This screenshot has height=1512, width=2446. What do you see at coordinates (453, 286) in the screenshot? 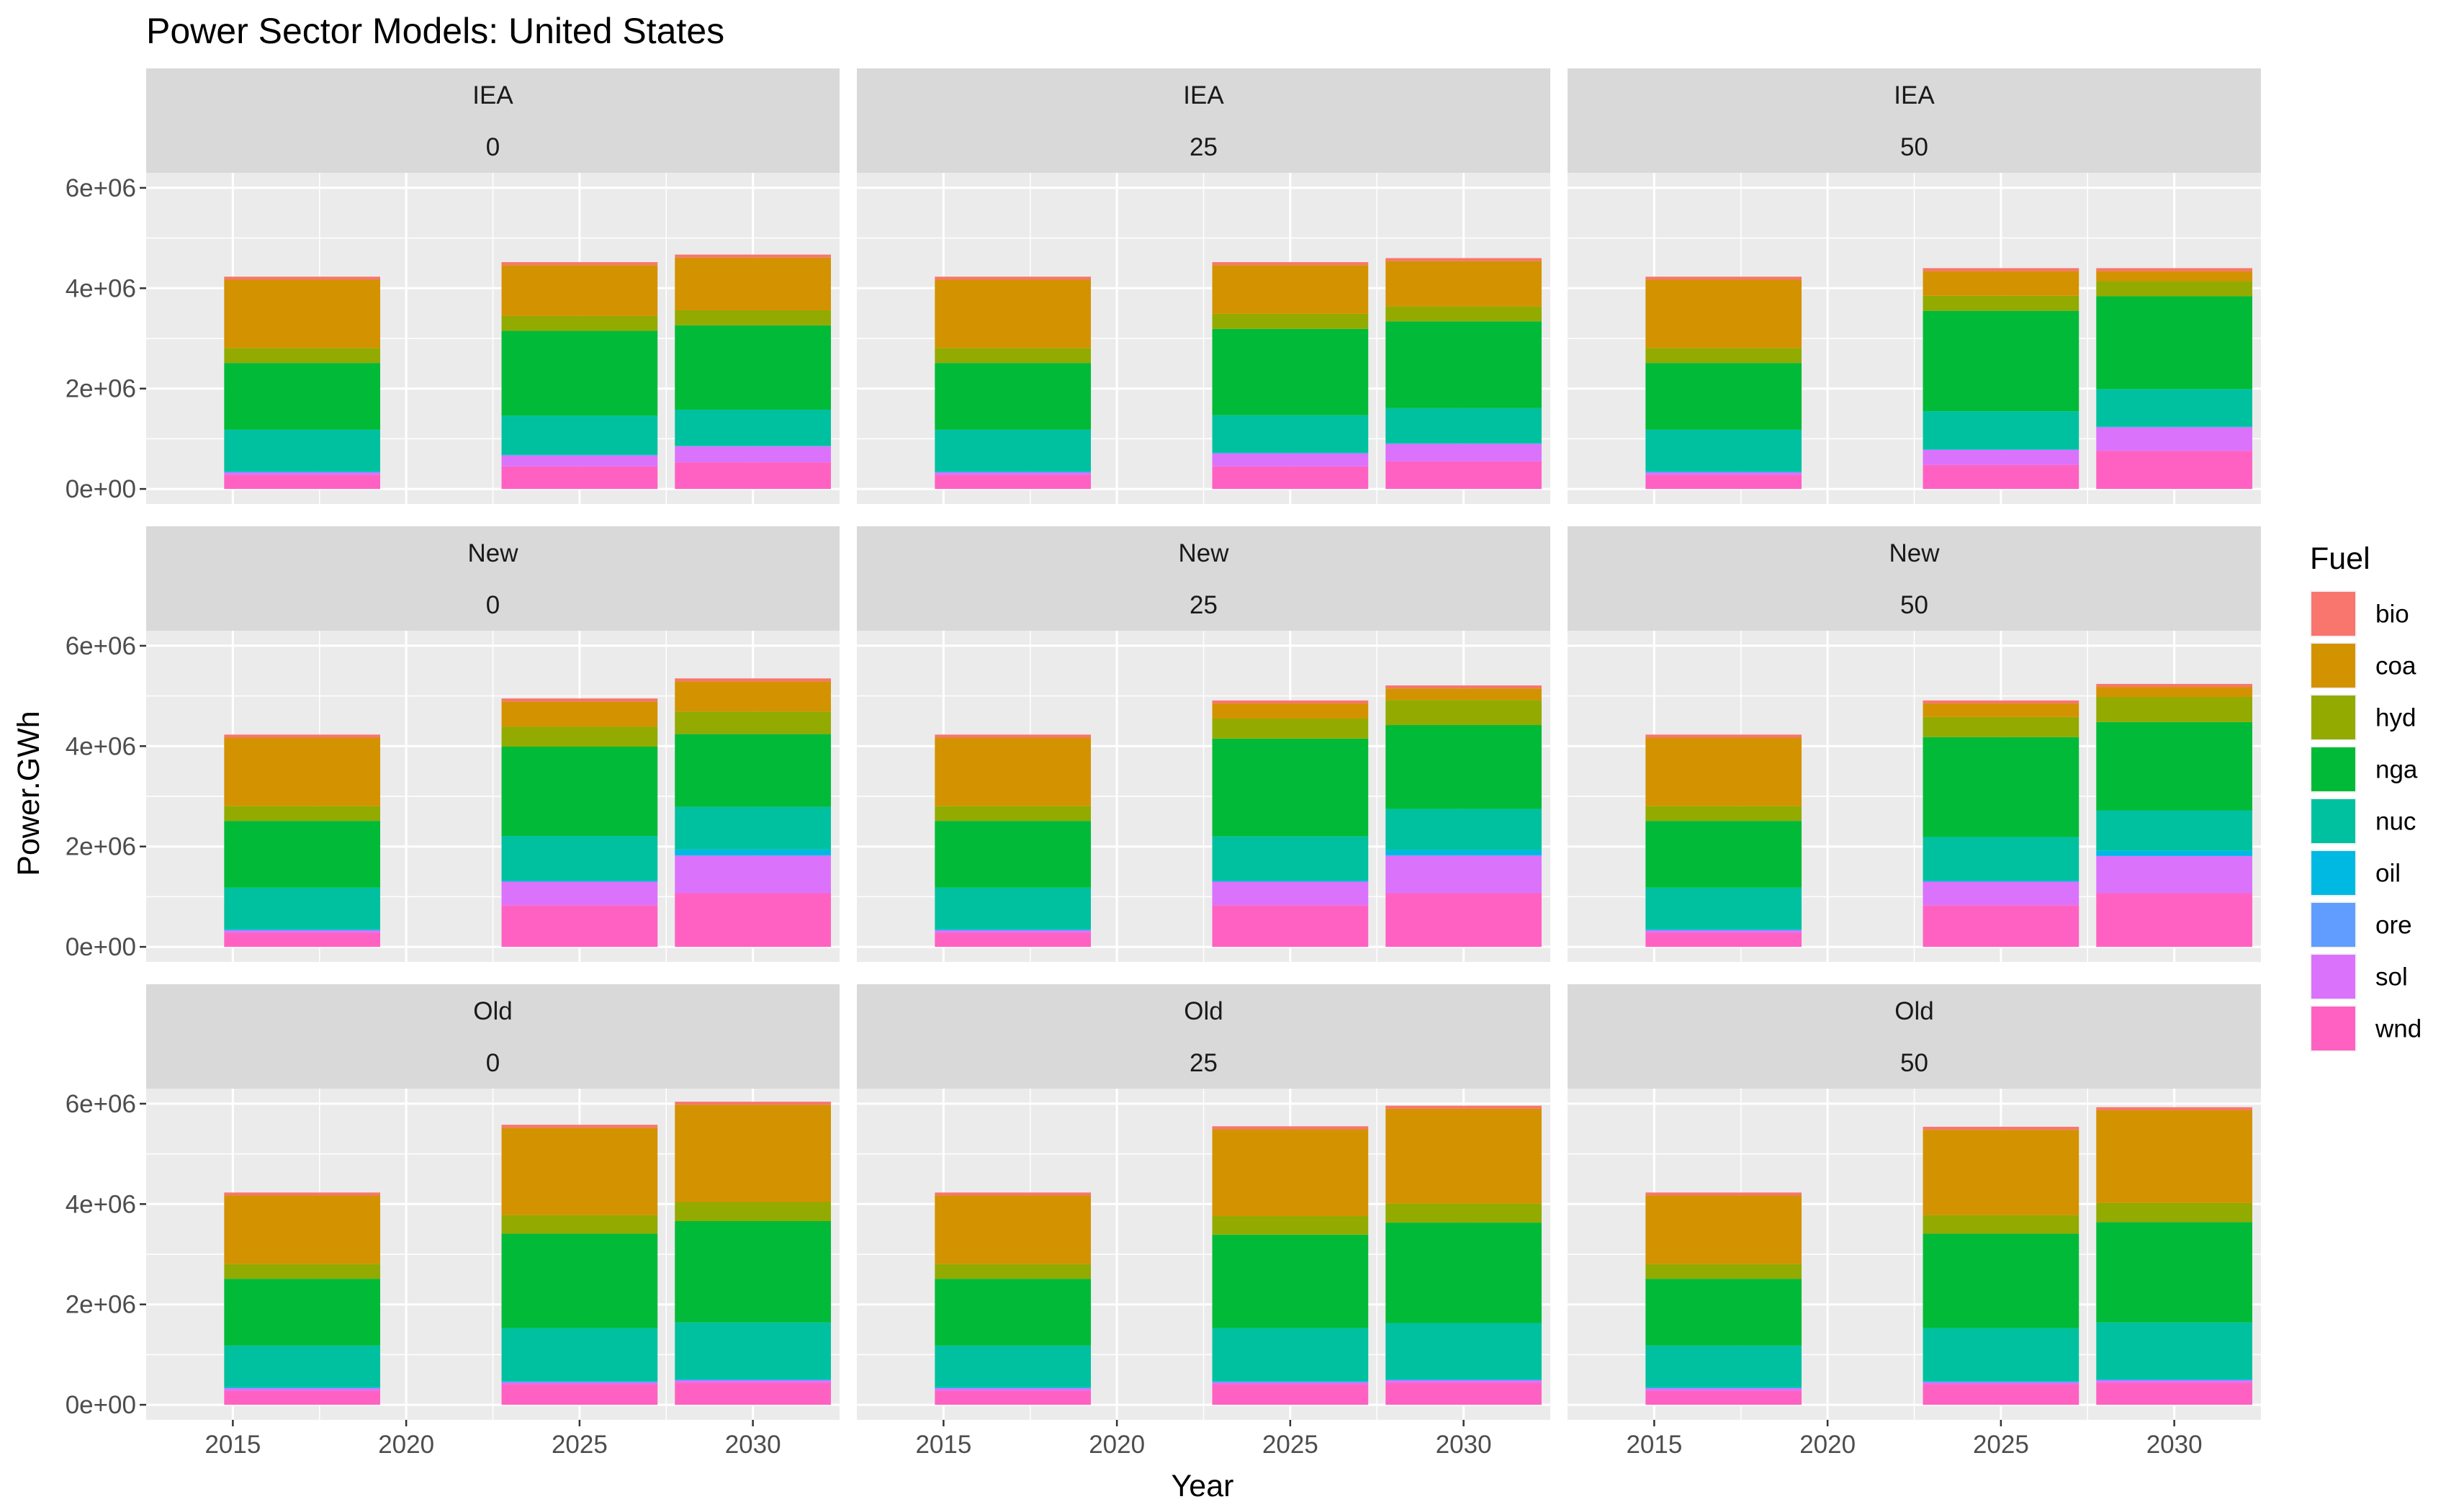
I see `facet-panel-iea-0: IEA 0 0e+00 2e+06 4e+06 6e+06` at bounding box center [453, 286].